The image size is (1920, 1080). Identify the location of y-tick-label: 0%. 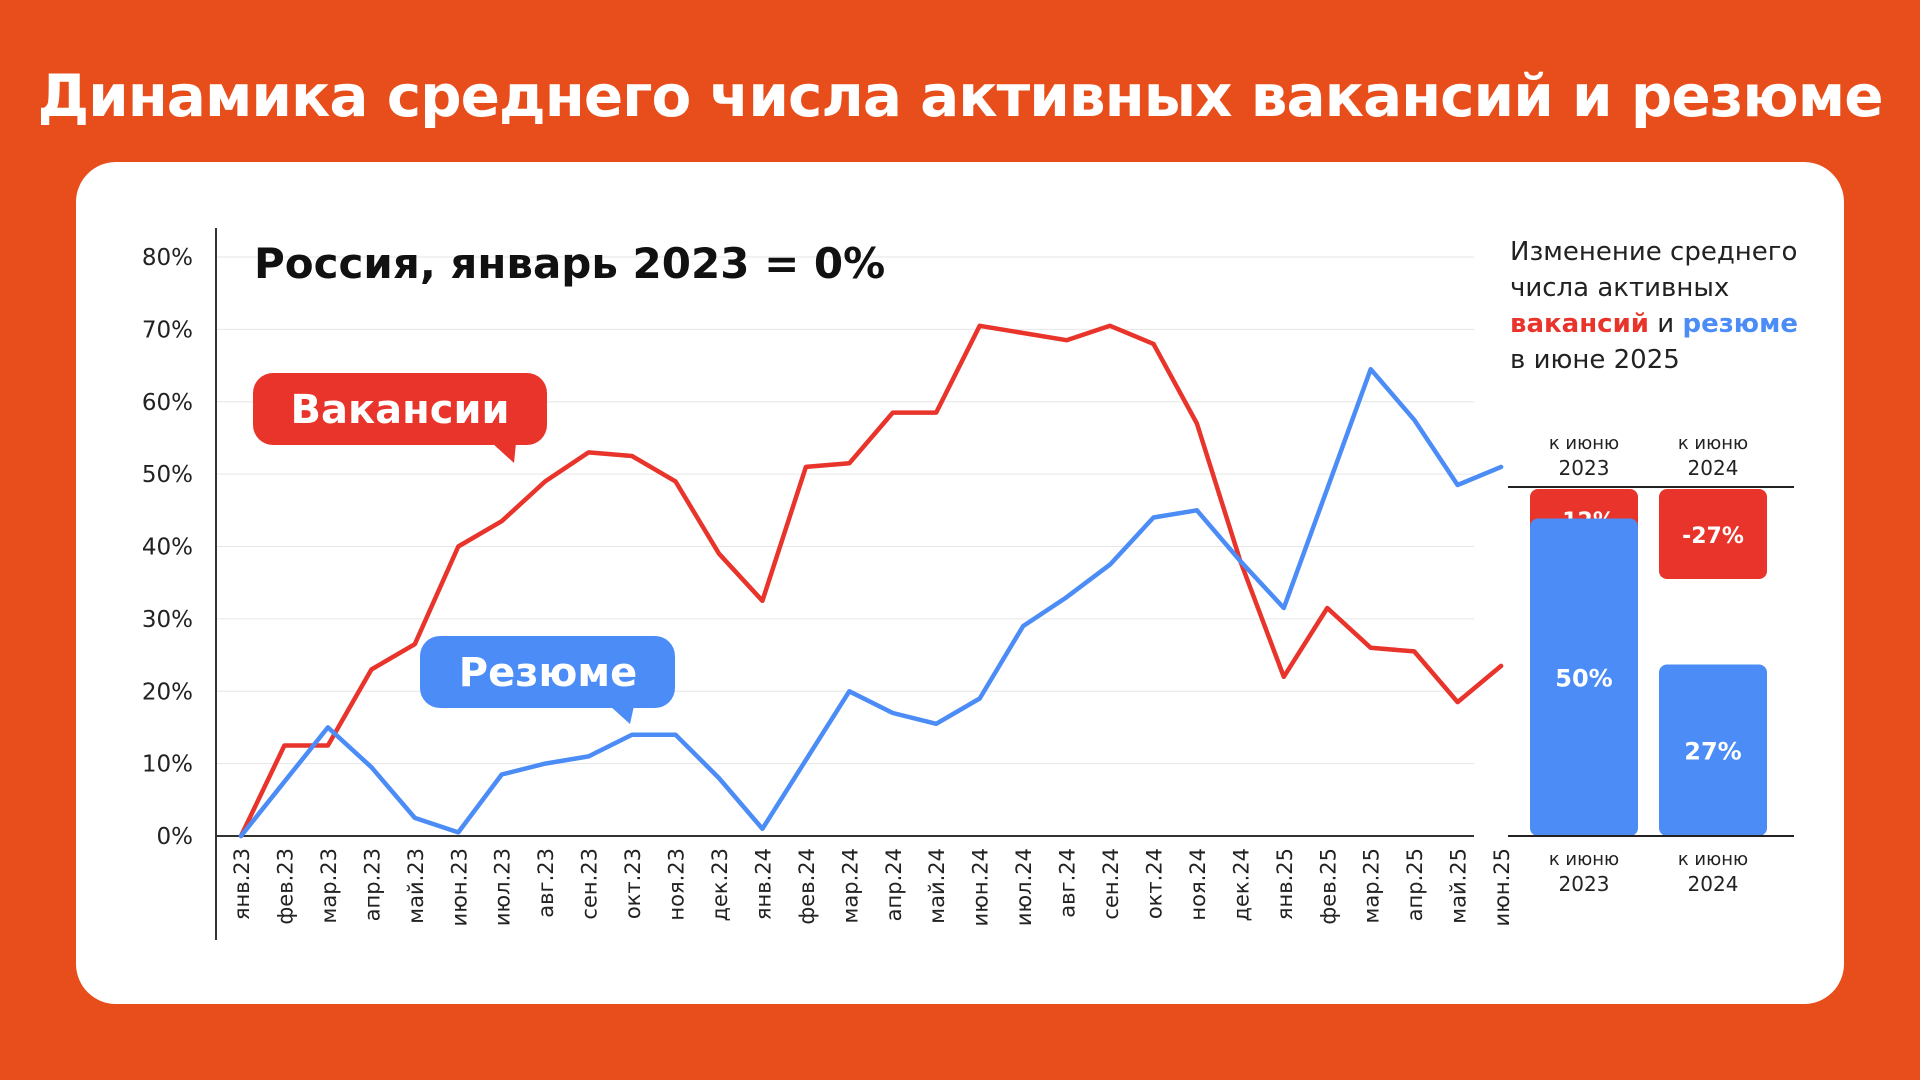
(175, 837).